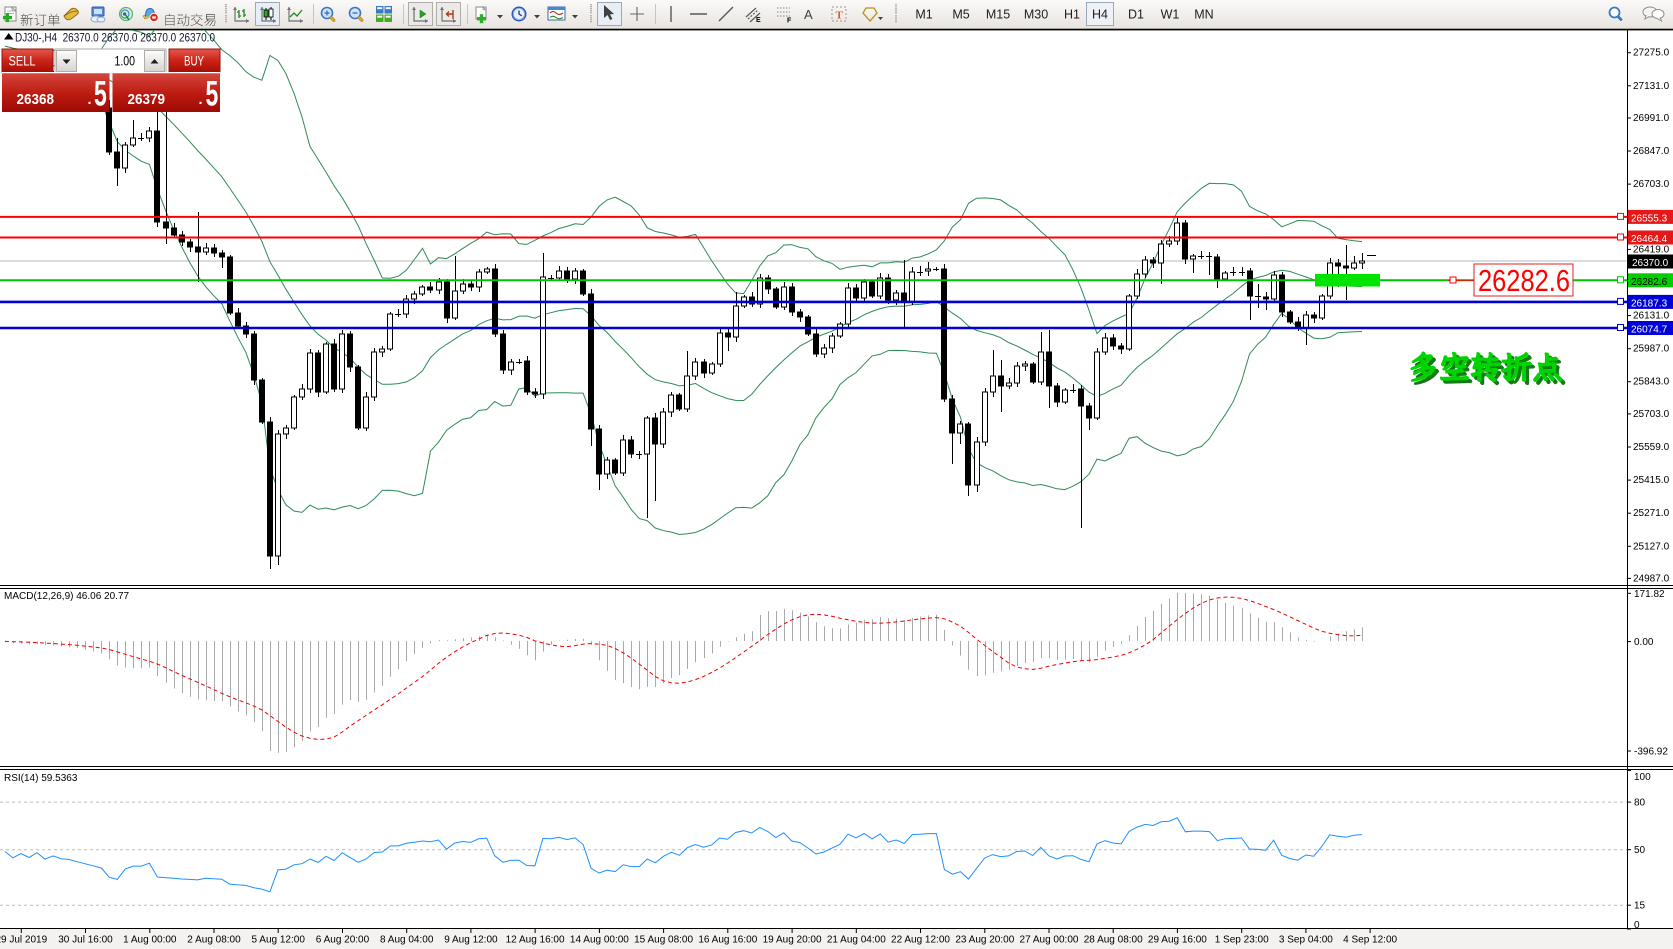  What do you see at coordinates (1306, 940) in the screenshot?
I see `svg-text: 3 Sep 04:00` at bounding box center [1306, 940].